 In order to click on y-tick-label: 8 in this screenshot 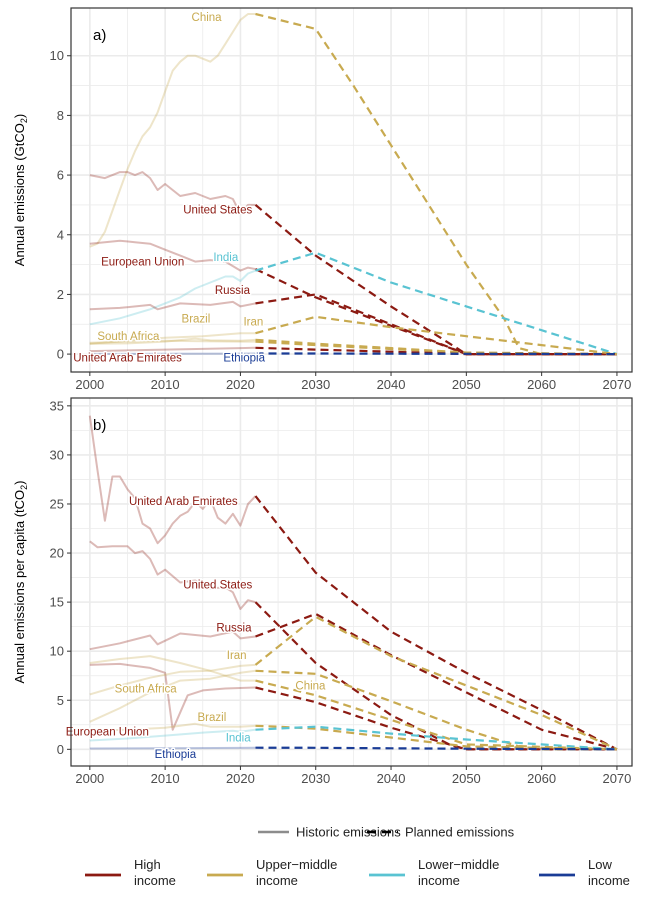, I will do `click(60, 115)`.